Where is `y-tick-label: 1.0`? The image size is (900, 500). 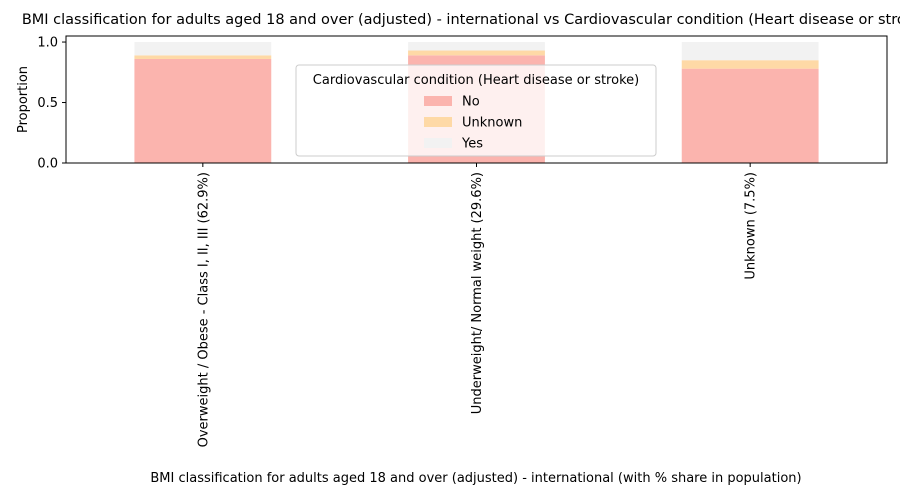
y-tick-label: 1.0 is located at coordinates (47, 43).